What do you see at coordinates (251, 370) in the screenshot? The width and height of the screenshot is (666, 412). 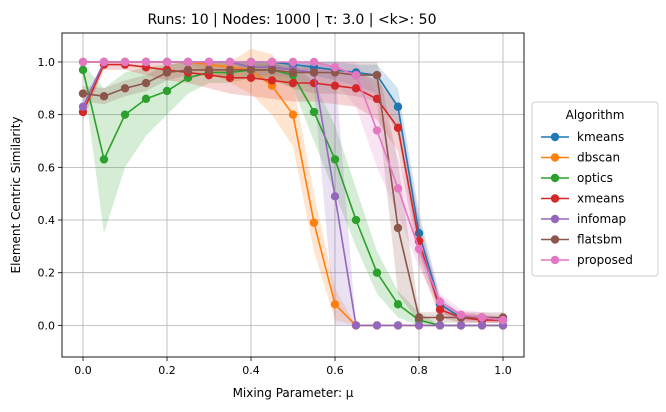 I see `x-tick-label: 0.4` at bounding box center [251, 370].